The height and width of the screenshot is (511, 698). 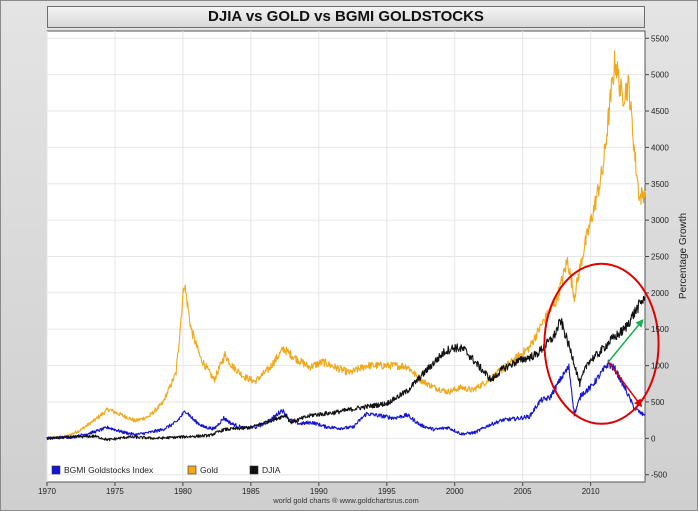 I want to click on y-tick-label: 4500, so click(x=660, y=111).